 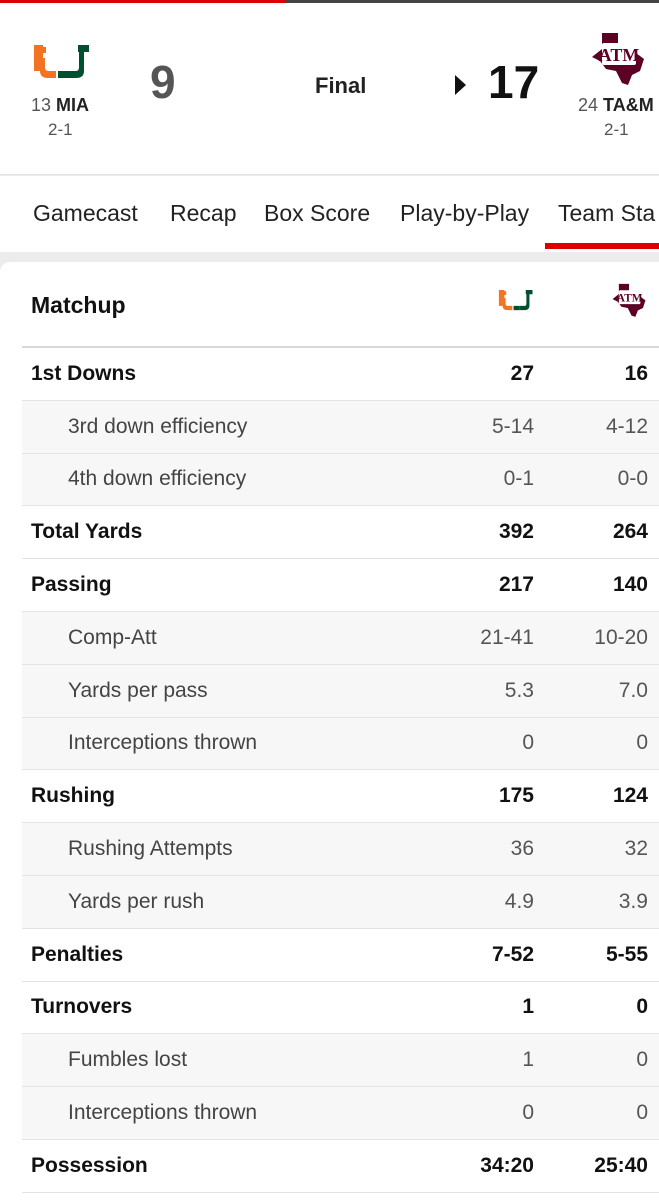 I want to click on stat-row: Fumbles lost 1 0, so click(x=340, y=1061).